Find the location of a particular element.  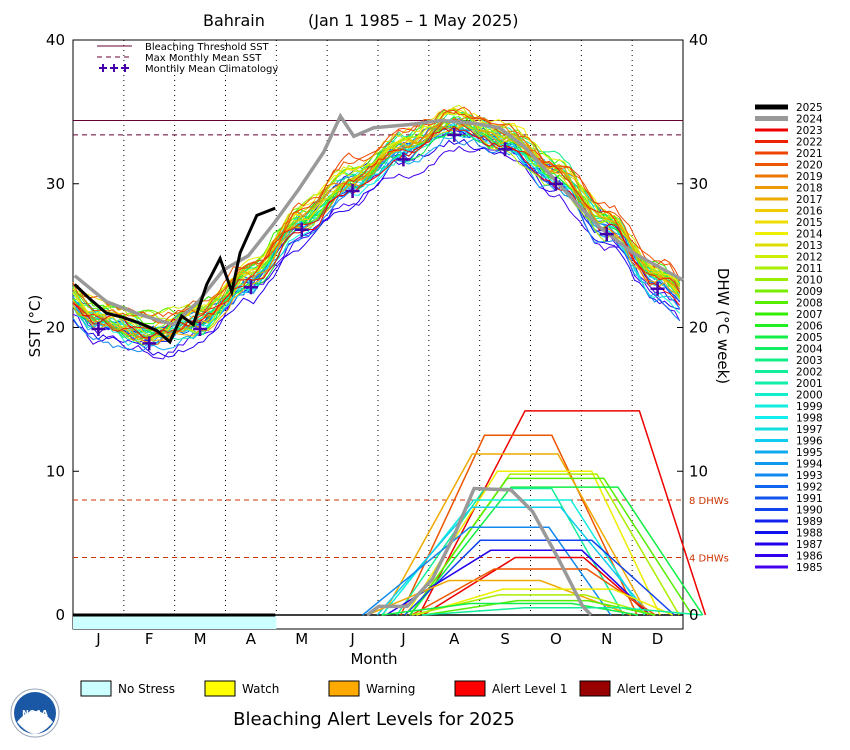

year-legend-label-2007: 2007 is located at coordinates (809, 315).